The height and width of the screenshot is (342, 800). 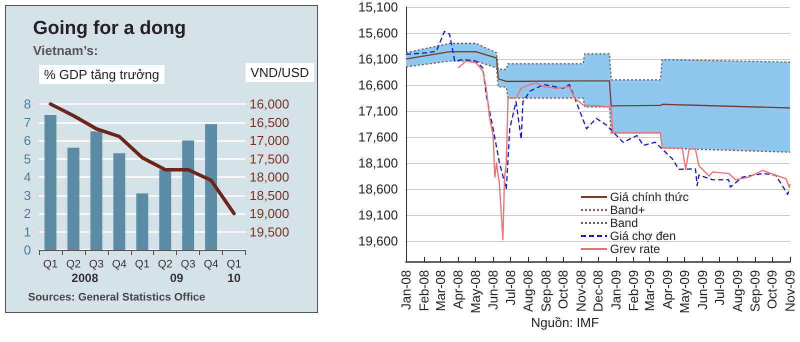 I want to click on y-tick-label: 16,600, so click(x=378, y=85).